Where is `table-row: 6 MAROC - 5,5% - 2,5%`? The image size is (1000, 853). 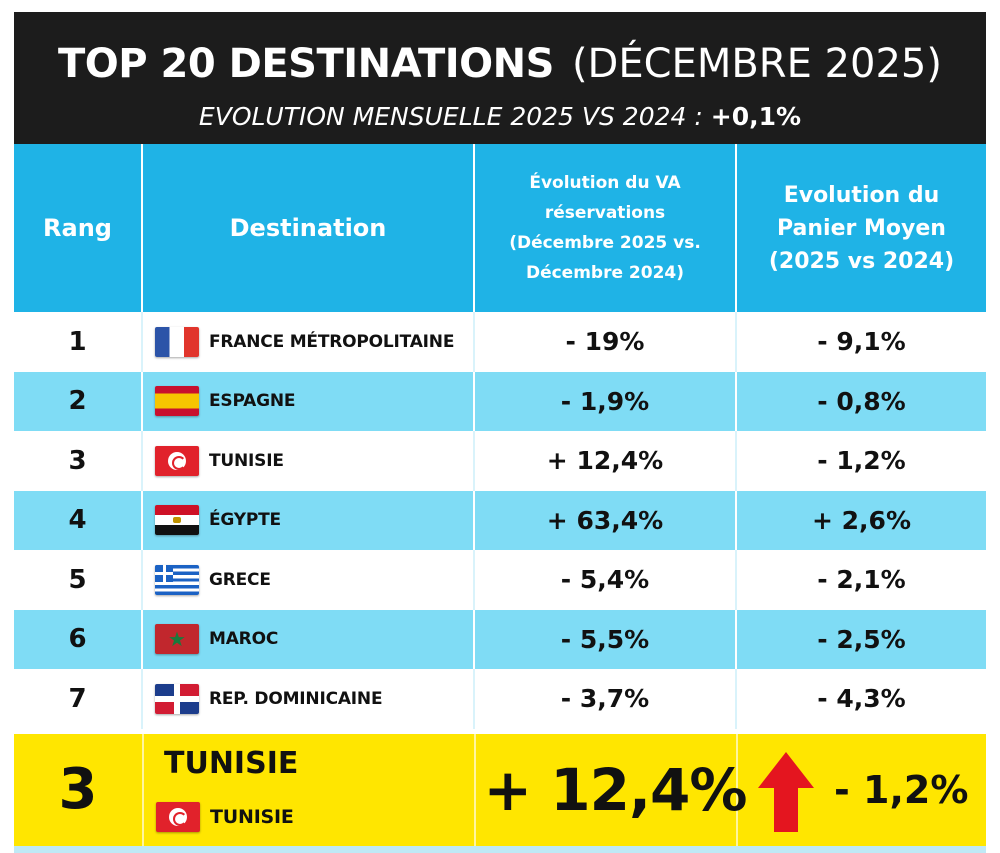 table-row: 6 MAROC - 5,5% - 2,5% is located at coordinates (500, 639).